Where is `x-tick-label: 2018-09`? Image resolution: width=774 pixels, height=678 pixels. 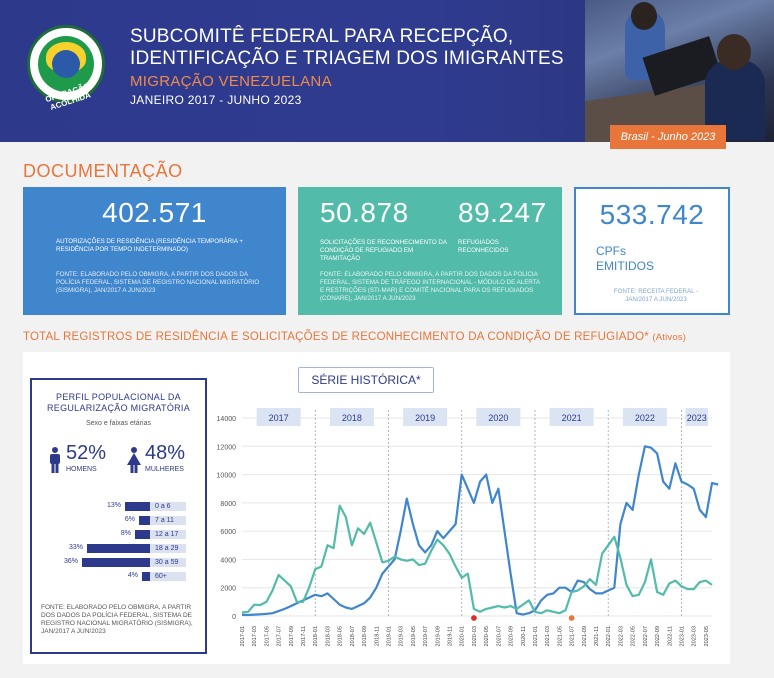 x-tick-label: 2018-09 is located at coordinates (365, 636).